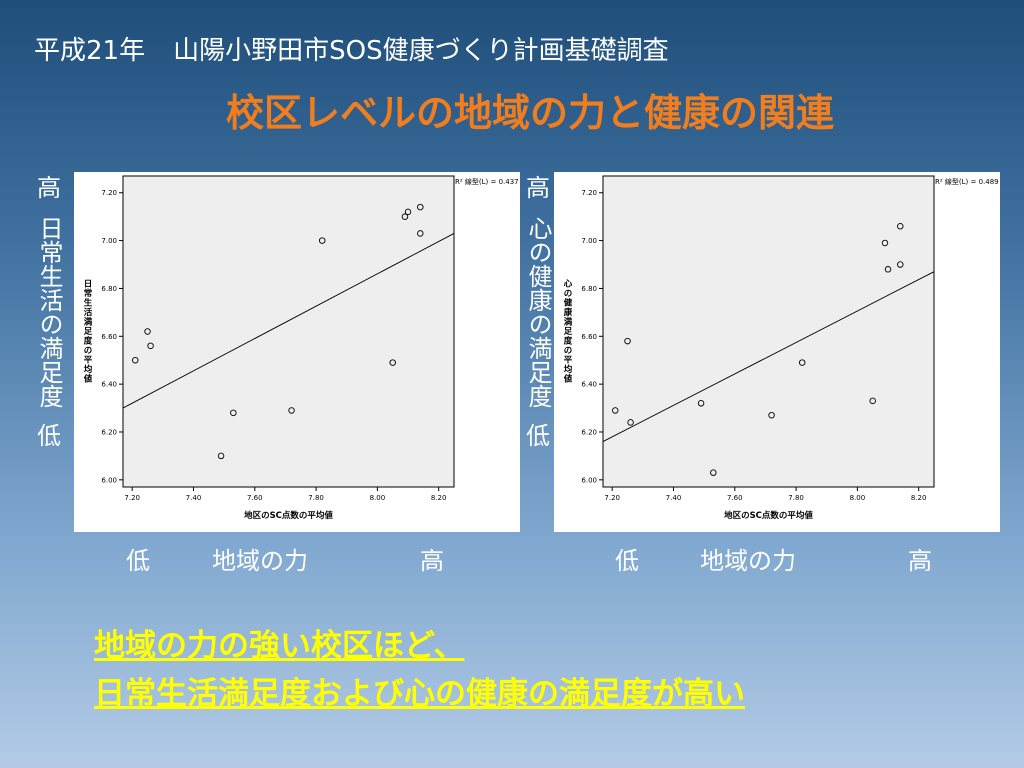  What do you see at coordinates (538, 436) in the screenshot?
I see `right-y-low: 低` at bounding box center [538, 436].